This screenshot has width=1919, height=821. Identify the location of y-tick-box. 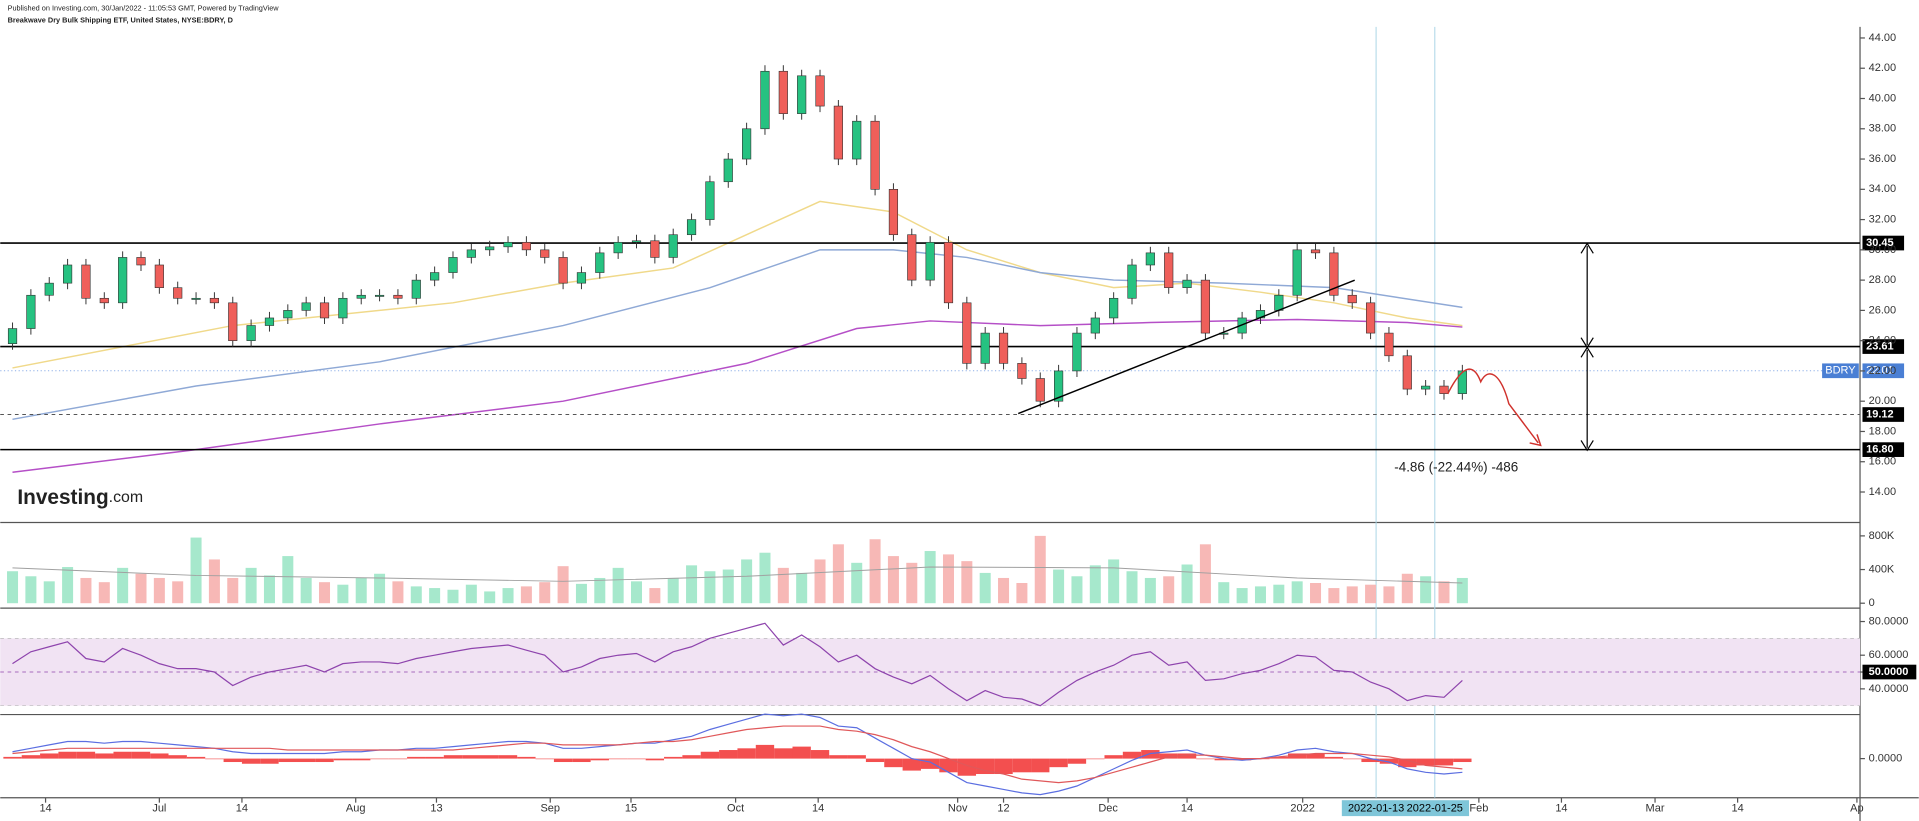
(1889, 672).